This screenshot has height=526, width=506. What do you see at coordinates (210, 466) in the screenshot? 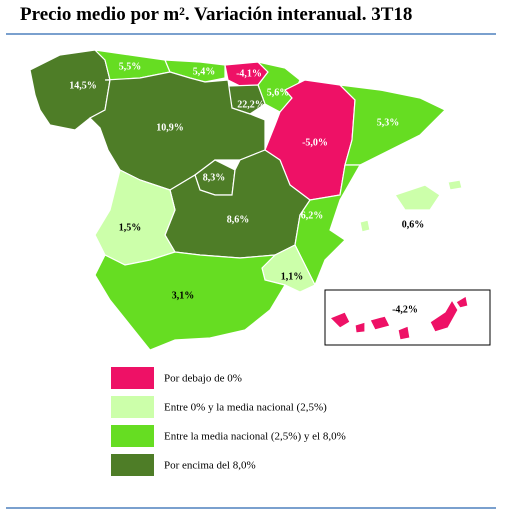
I see `legend-label: Por encima del 8,0%` at bounding box center [210, 466].